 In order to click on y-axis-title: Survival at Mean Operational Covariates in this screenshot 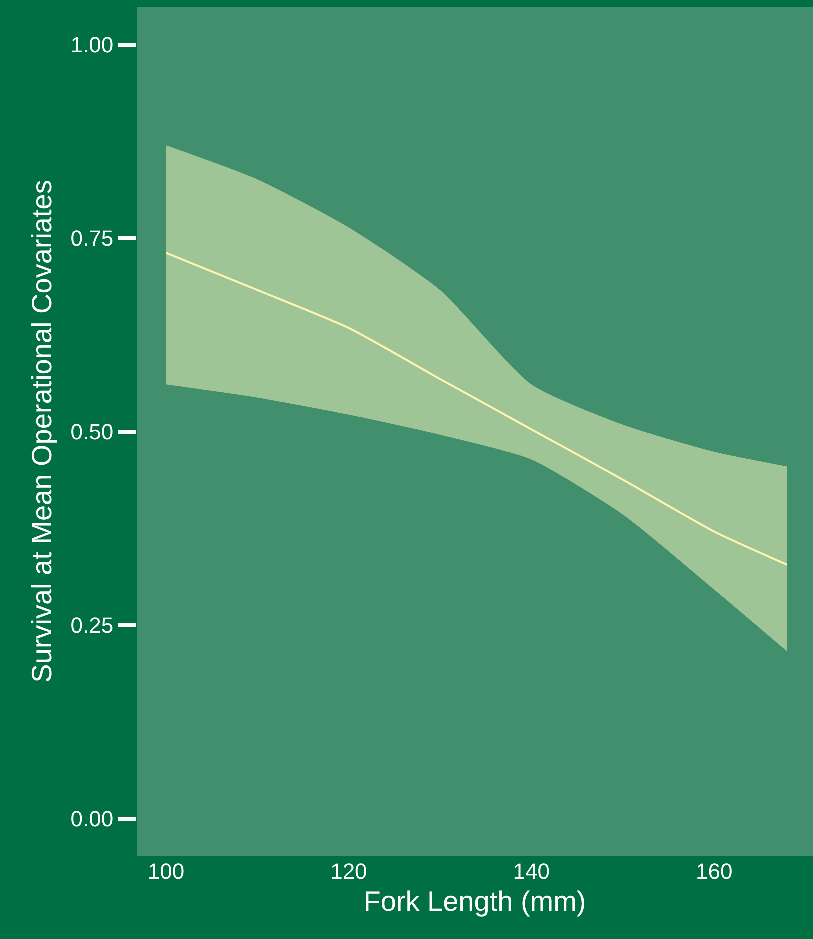, I will do `click(42, 431)`.